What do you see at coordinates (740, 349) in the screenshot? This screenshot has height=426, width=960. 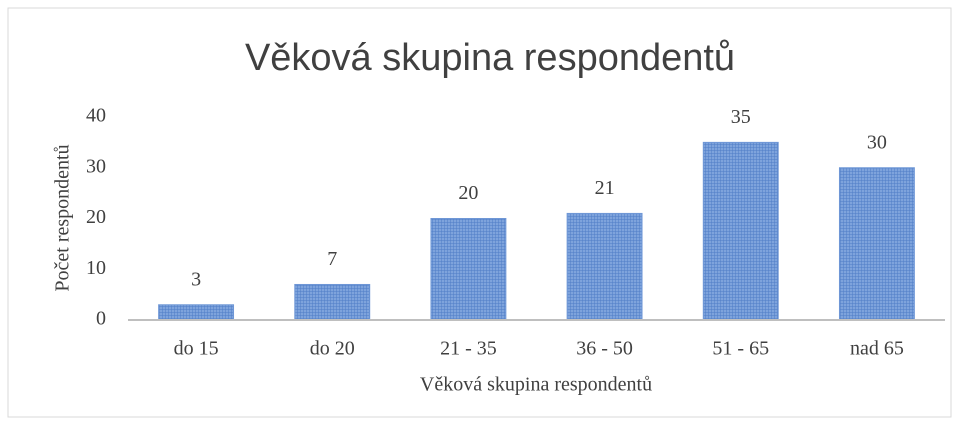 I see `x-tick-label: 51 - 65` at bounding box center [740, 349].